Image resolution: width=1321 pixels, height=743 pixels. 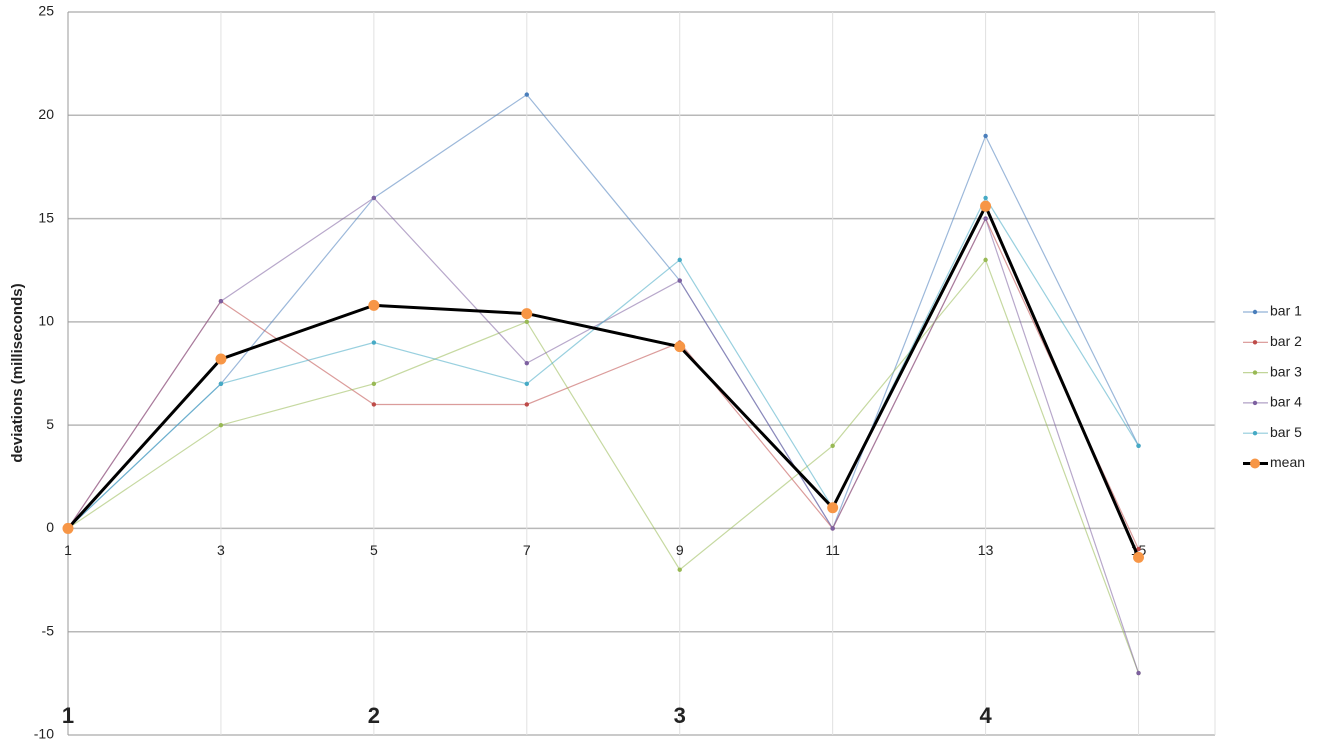 What do you see at coordinates (17, 372) in the screenshot?
I see `y-axis-label: deviations (milliseconds)` at bounding box center [17, 372].